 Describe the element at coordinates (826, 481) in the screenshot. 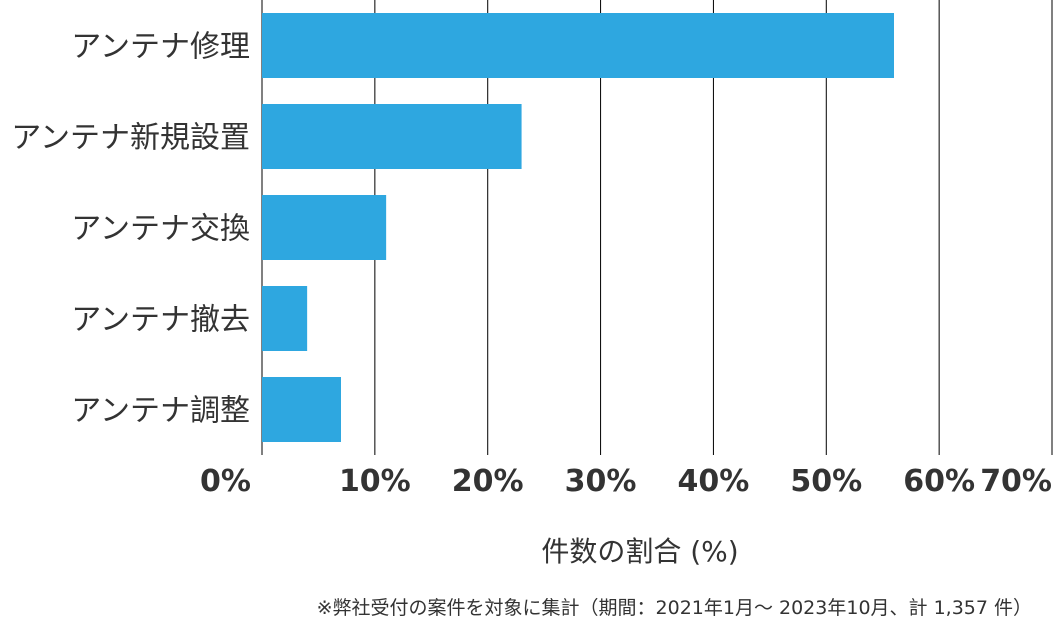

I see `x-tick-label: 50%` at that location.